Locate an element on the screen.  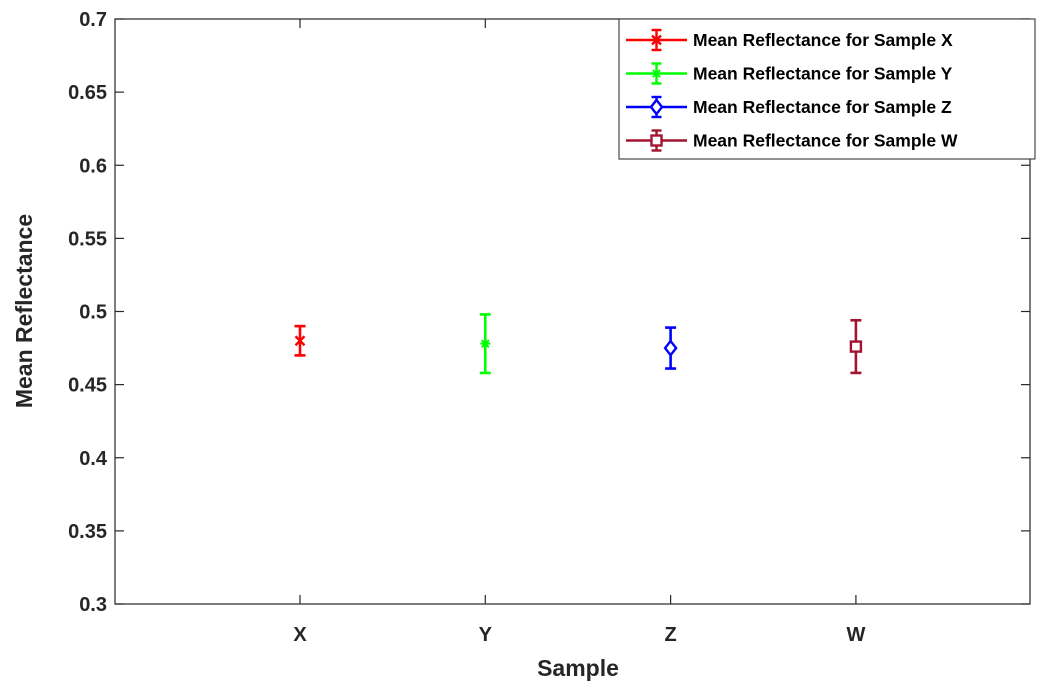
y-tick-label: 0.5 is located at coordinates (93, 313).